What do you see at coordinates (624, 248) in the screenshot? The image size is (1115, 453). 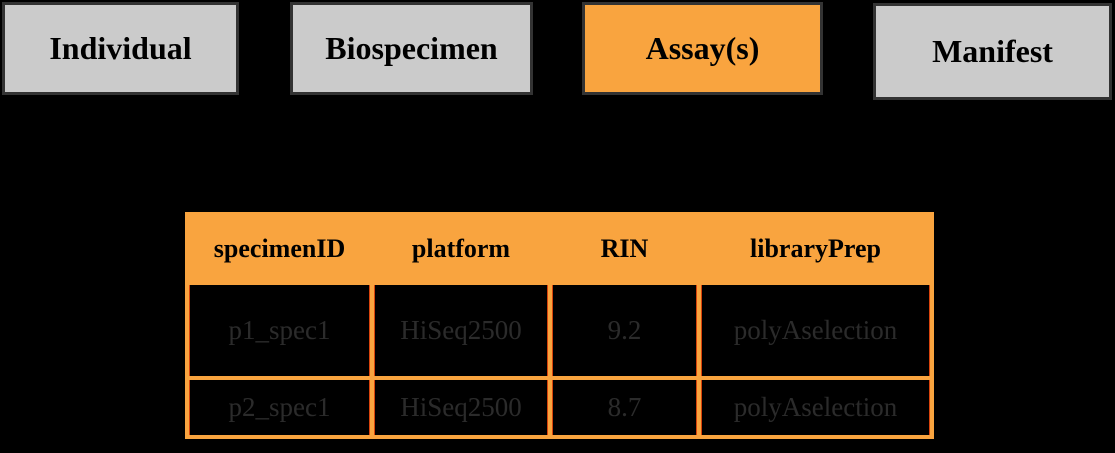 I see `column-header-rin: RIN` at bounding box center [624, 248].